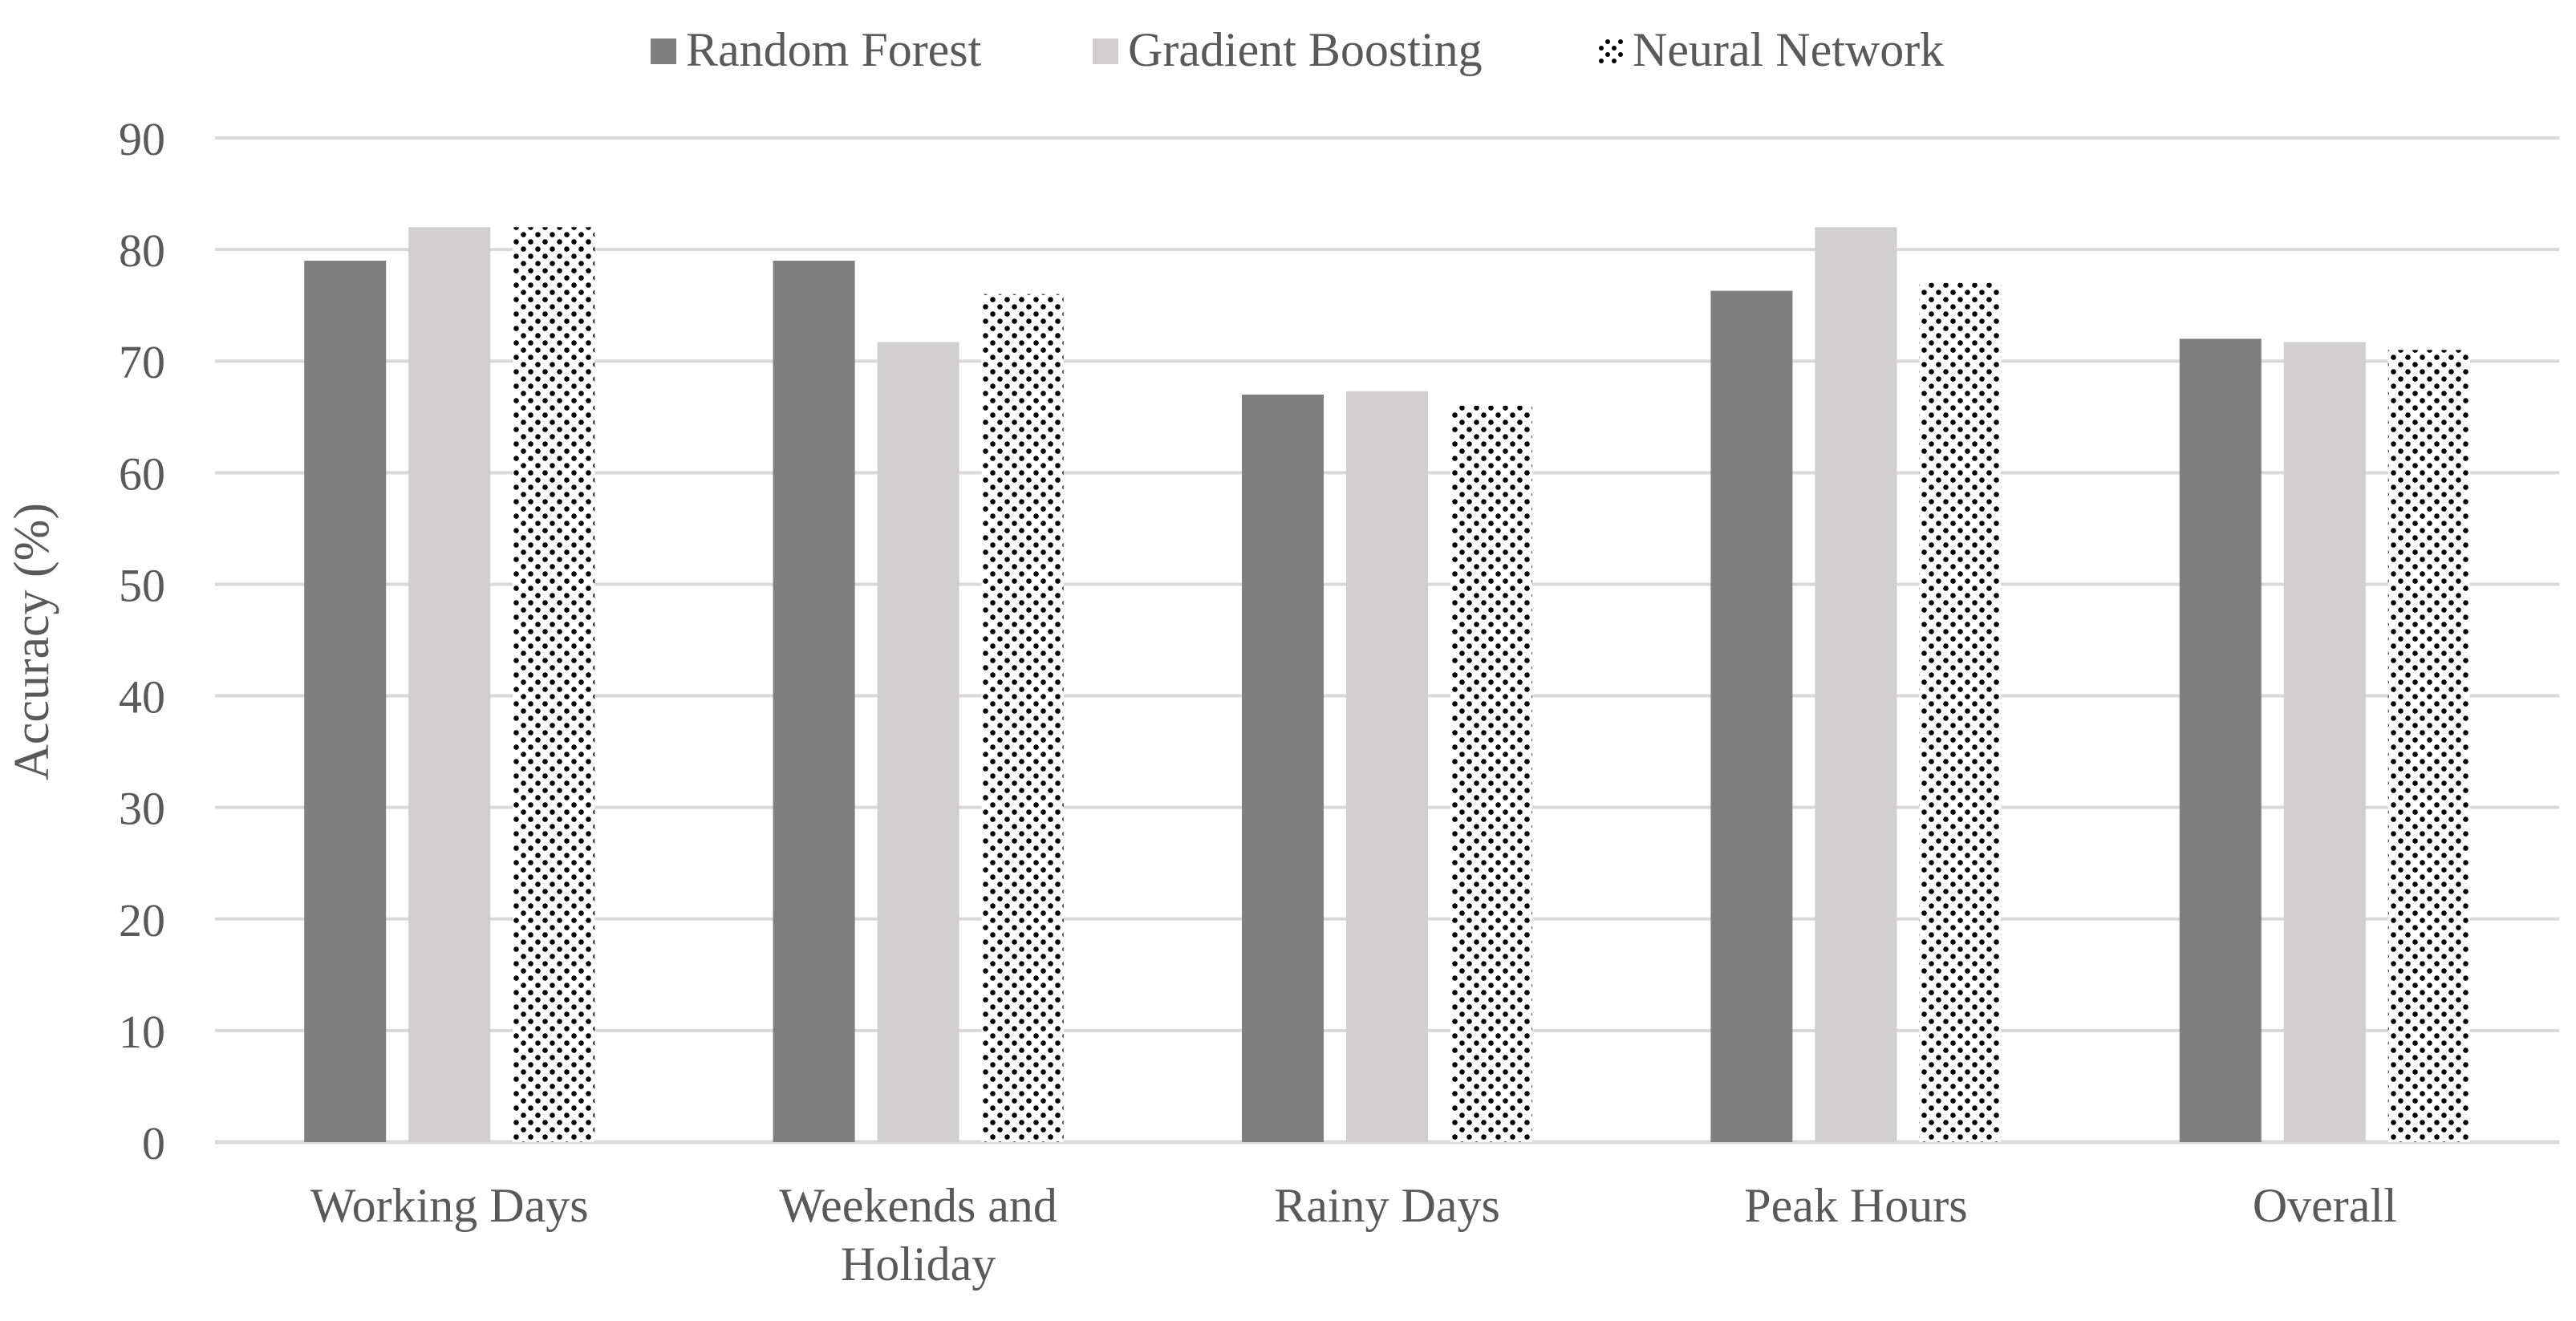  Describe the element at coordinates (142, 362) in the screenshot. I see `y-tick-label: 70` at that location.